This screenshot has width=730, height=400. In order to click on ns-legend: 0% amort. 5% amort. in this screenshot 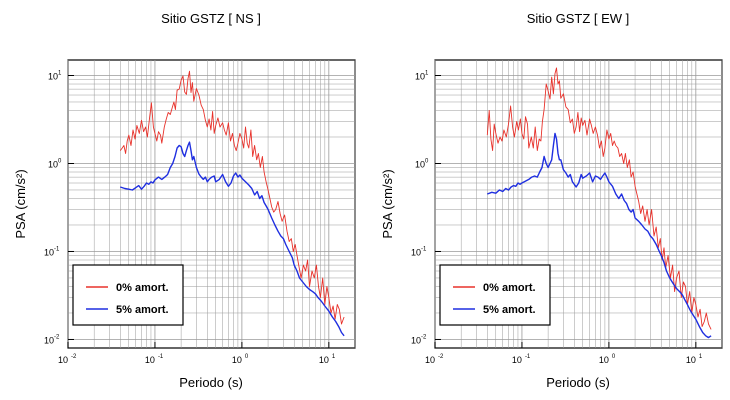, I will do `click(128, 295)`.